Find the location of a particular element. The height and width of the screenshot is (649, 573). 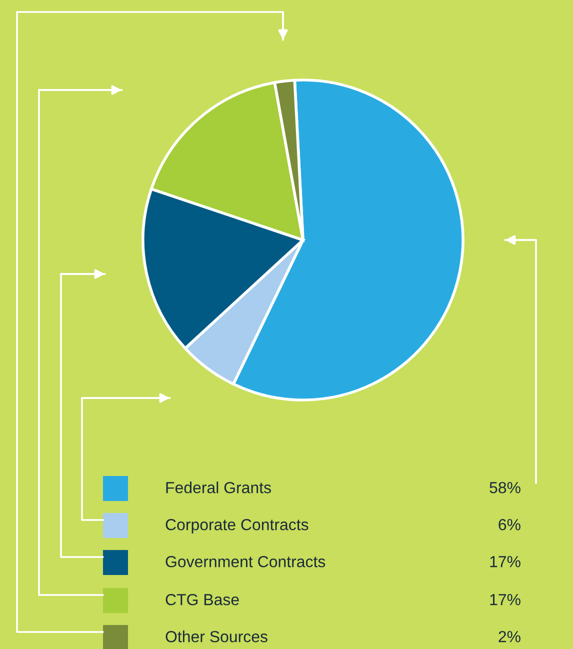

legend-label: Other Sources is located at coordinates (217, 636).